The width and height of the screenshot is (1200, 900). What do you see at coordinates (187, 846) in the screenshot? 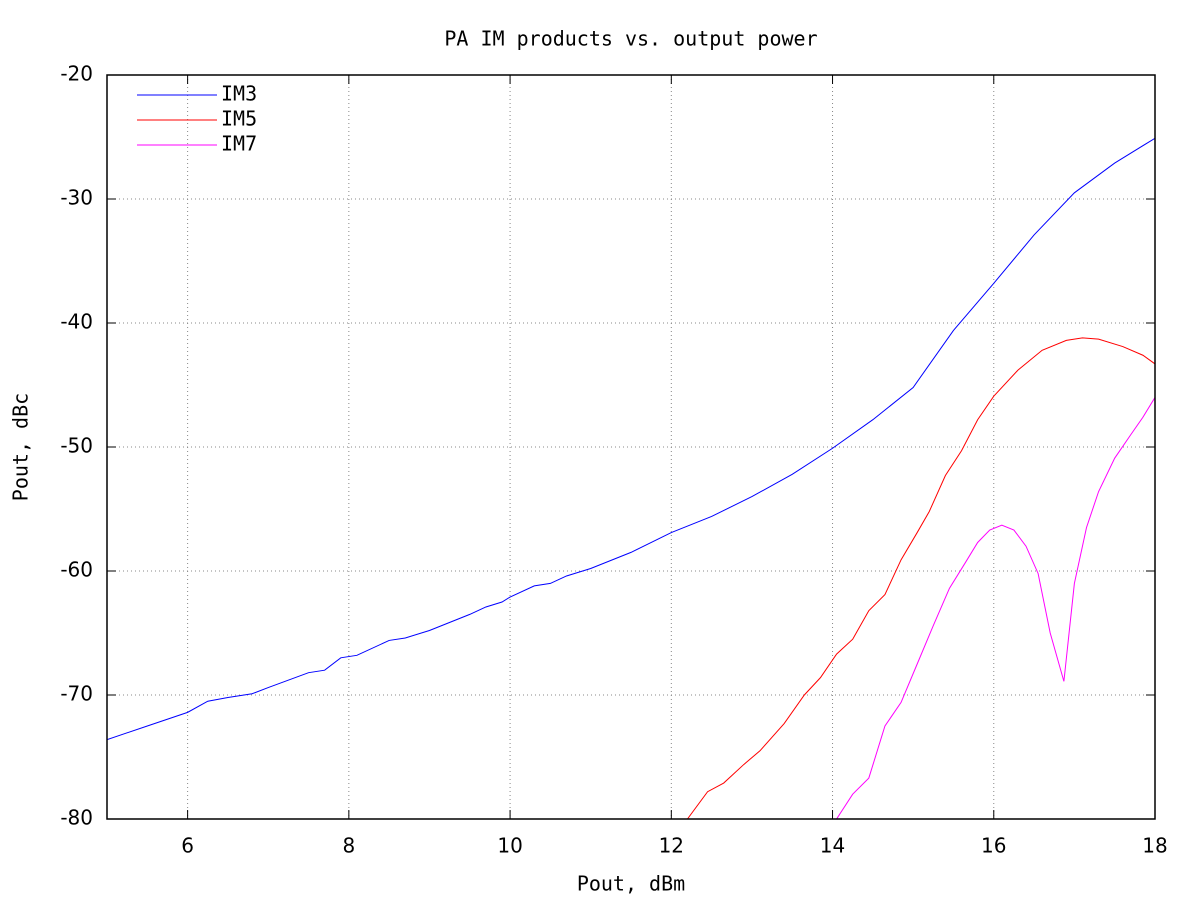
I see `x-tick-label: 6` at bounding box center [187, 846].